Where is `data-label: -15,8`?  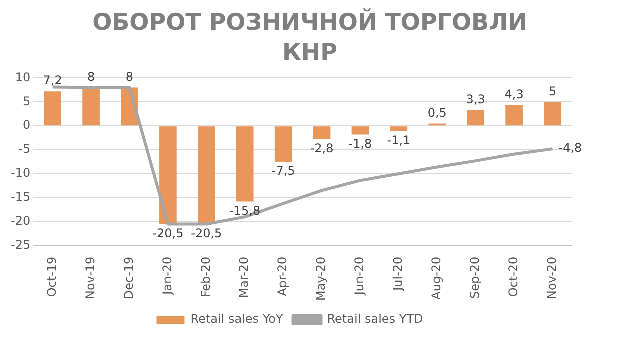 data-label: -15,8 is located at coordinates (245, 211).